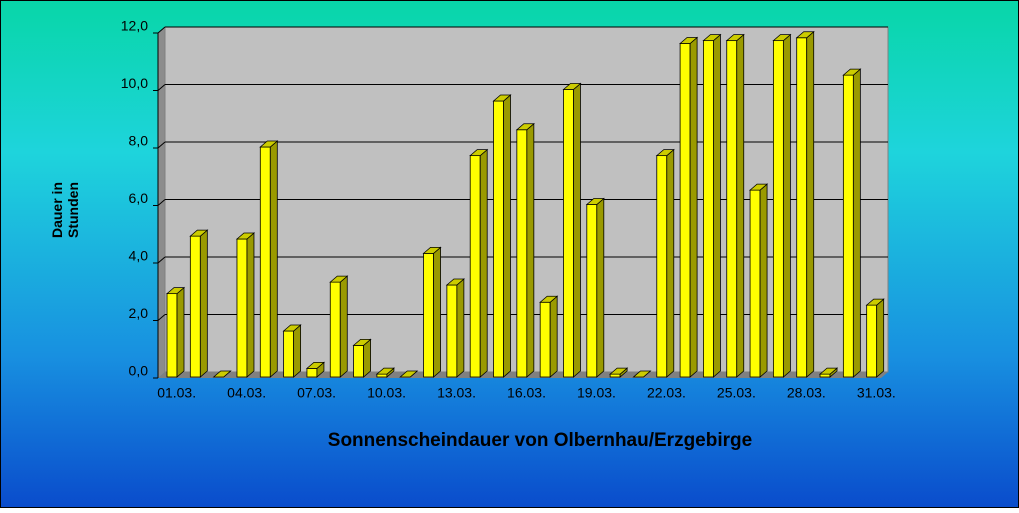 The height and width of the screenshot is (513, 1019). What do you see at coordinates (806, 393) in the screenshot?
I see `x-tick-label: 28.03.` at bounding box center [806, 393].